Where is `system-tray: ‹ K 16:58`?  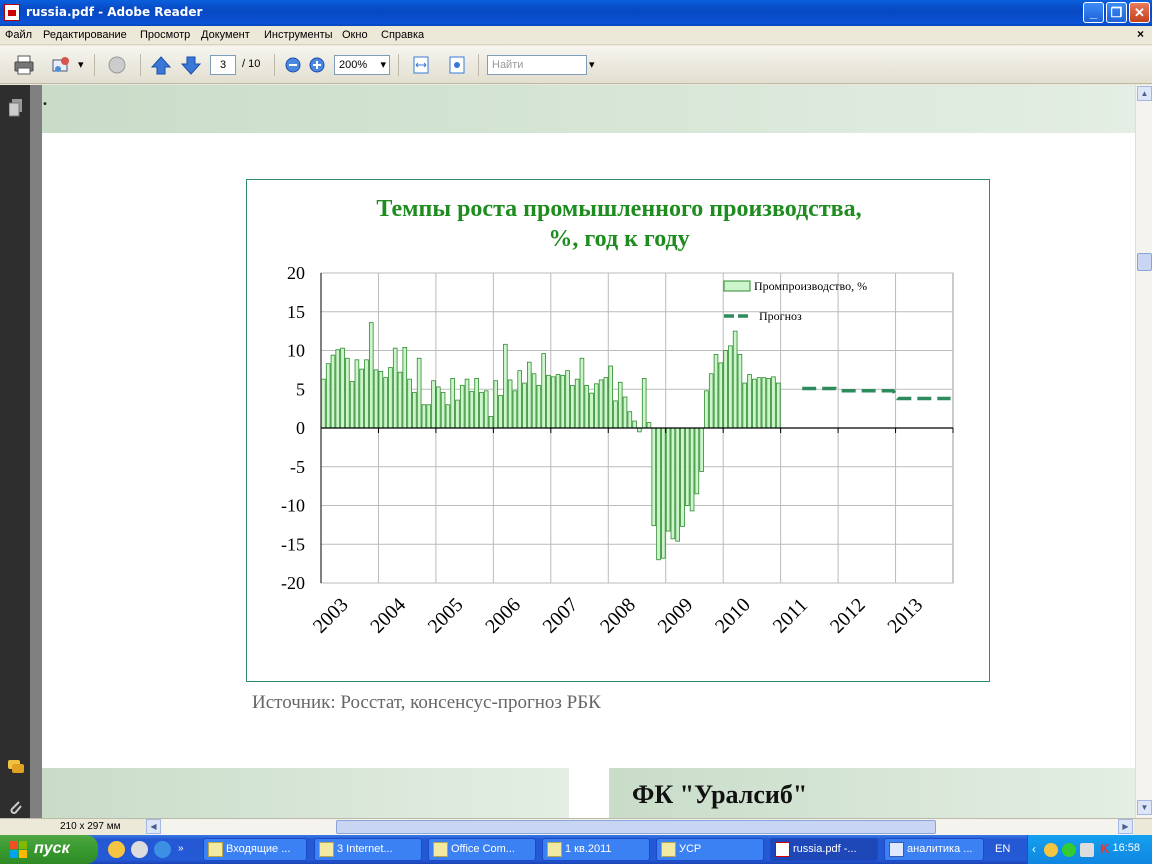
system-tray: ‹ K 16:58 is located at coordinates (1089, 849).